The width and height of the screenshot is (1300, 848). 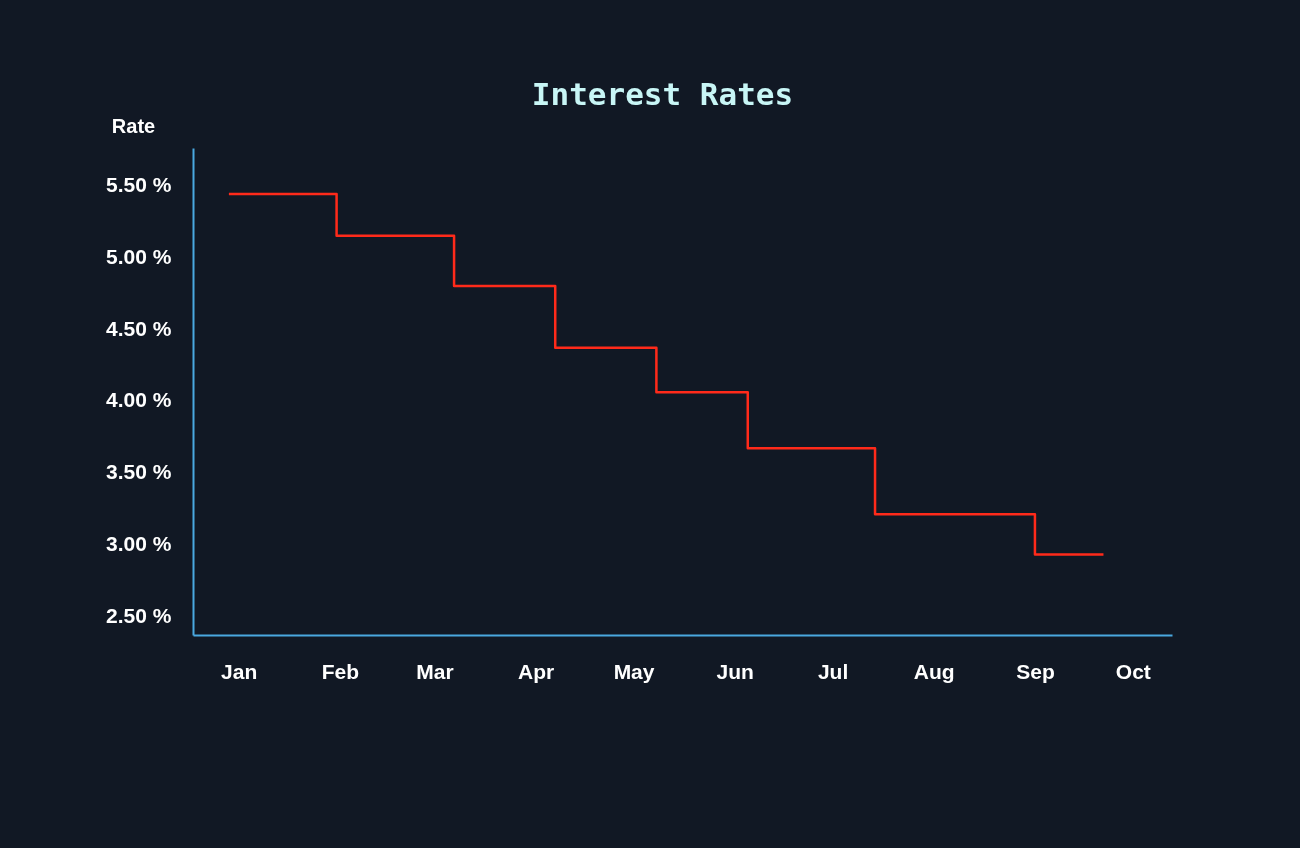 What do you see at coordinates (833, 671) in the screenshot?
I see `x-tick-label: Jul` at bounding box center [833, 671].